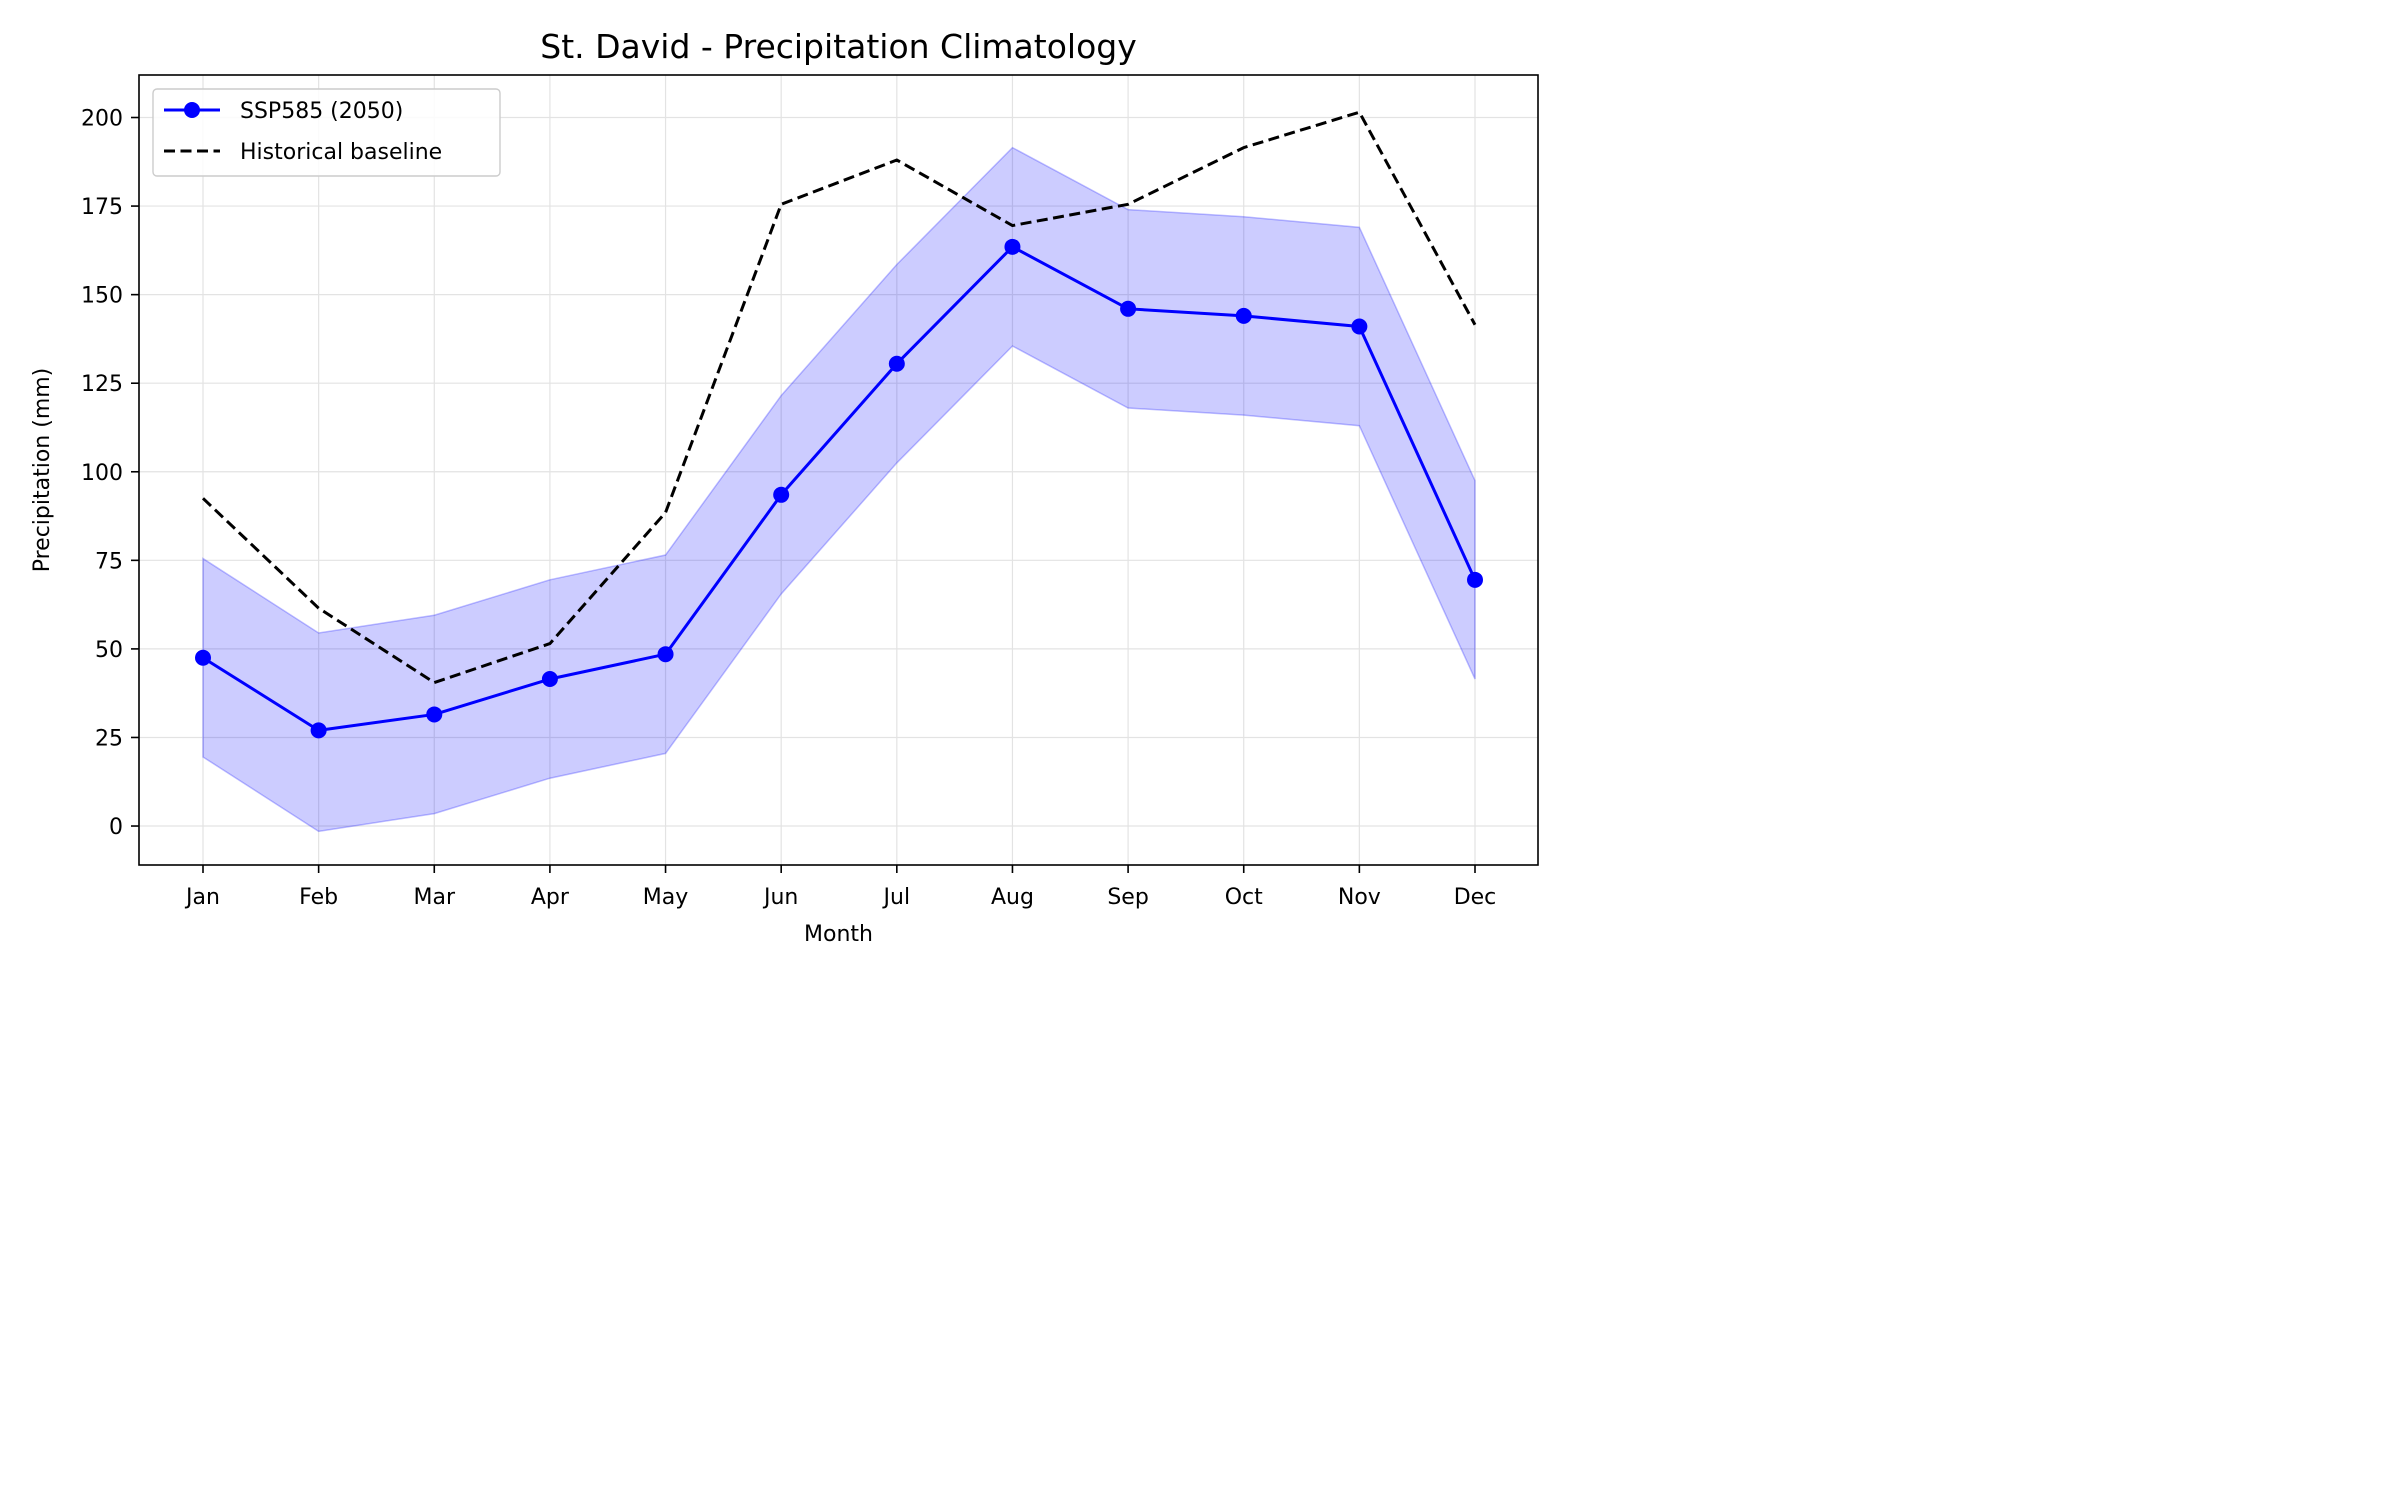 Image resolution: width=2400 pixels, height=1500 pixels. I want to click on legend-ssp585-label: SSP585 (2050), so click(321, 111).